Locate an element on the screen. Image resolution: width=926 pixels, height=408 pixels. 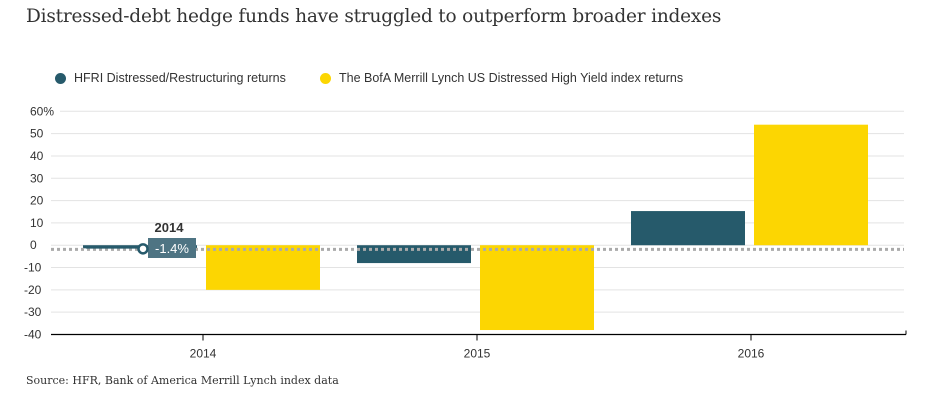
tooltip-value: -1.4% is located at coordinates (172, 248).